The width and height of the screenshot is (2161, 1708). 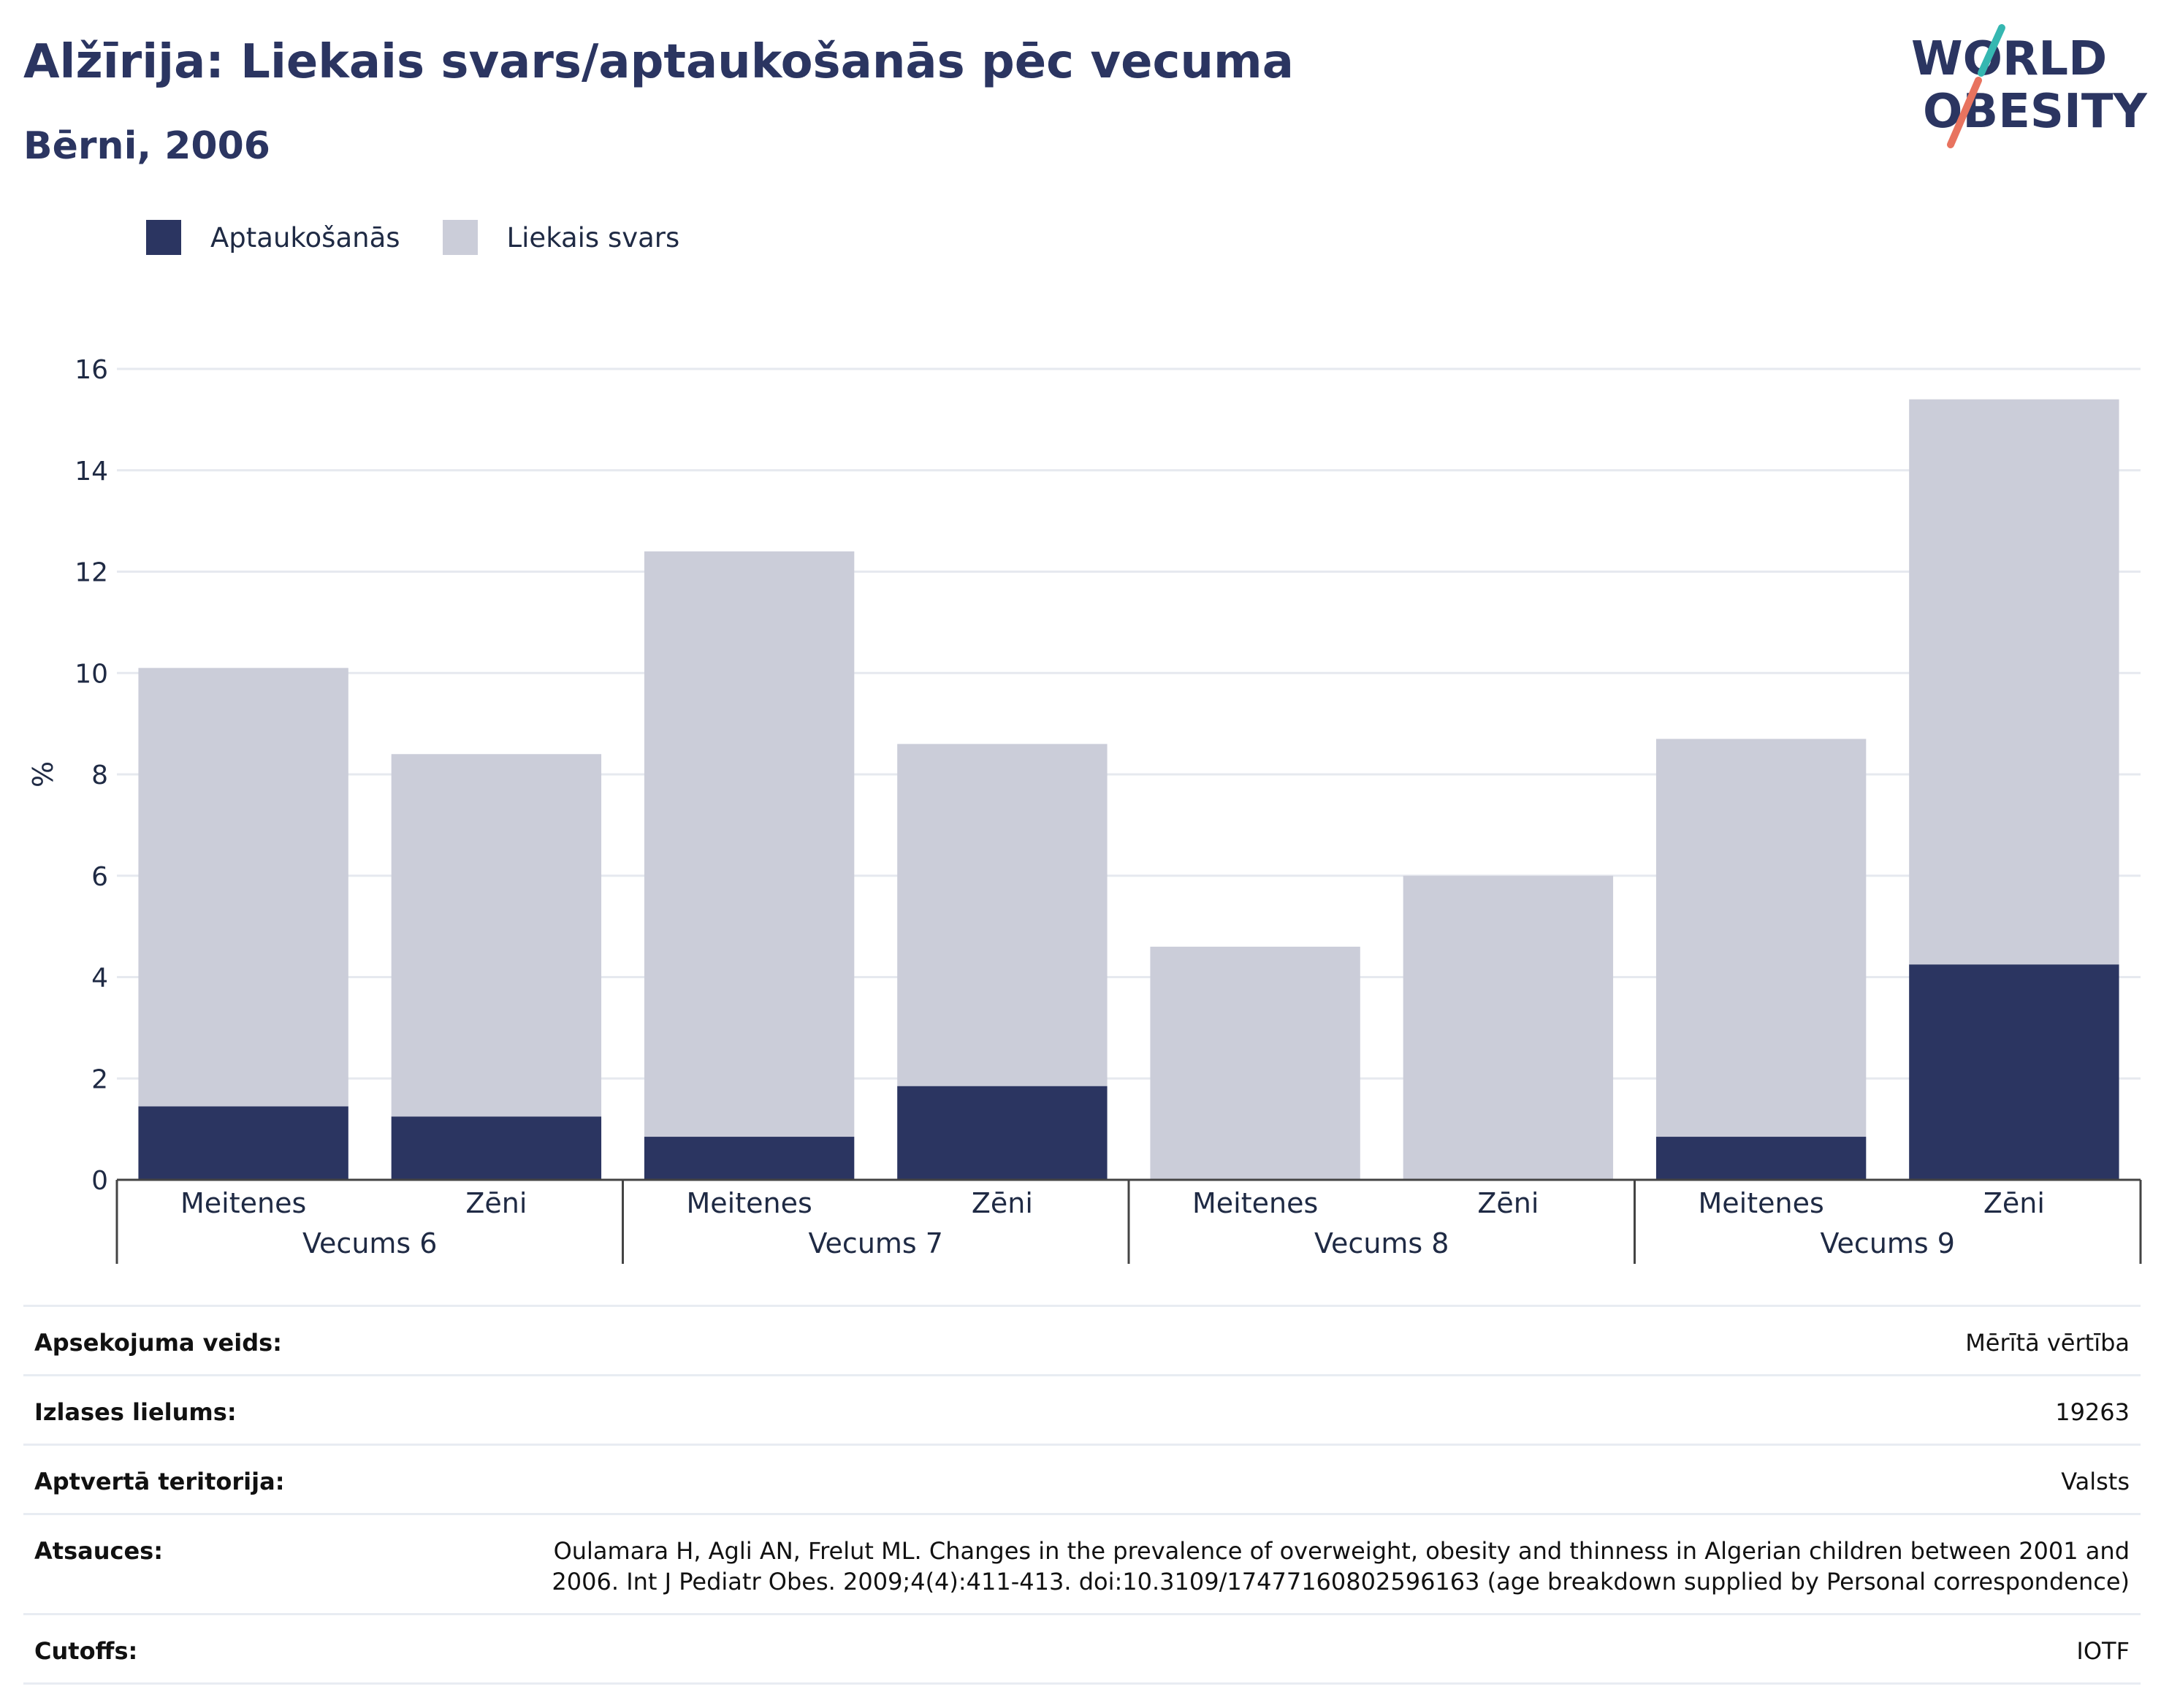 What do you see at coordinates (147, 146) in the screenshot?
I see `chart-subtitle: Bērni, 2006` at bounding box center [147, 146].